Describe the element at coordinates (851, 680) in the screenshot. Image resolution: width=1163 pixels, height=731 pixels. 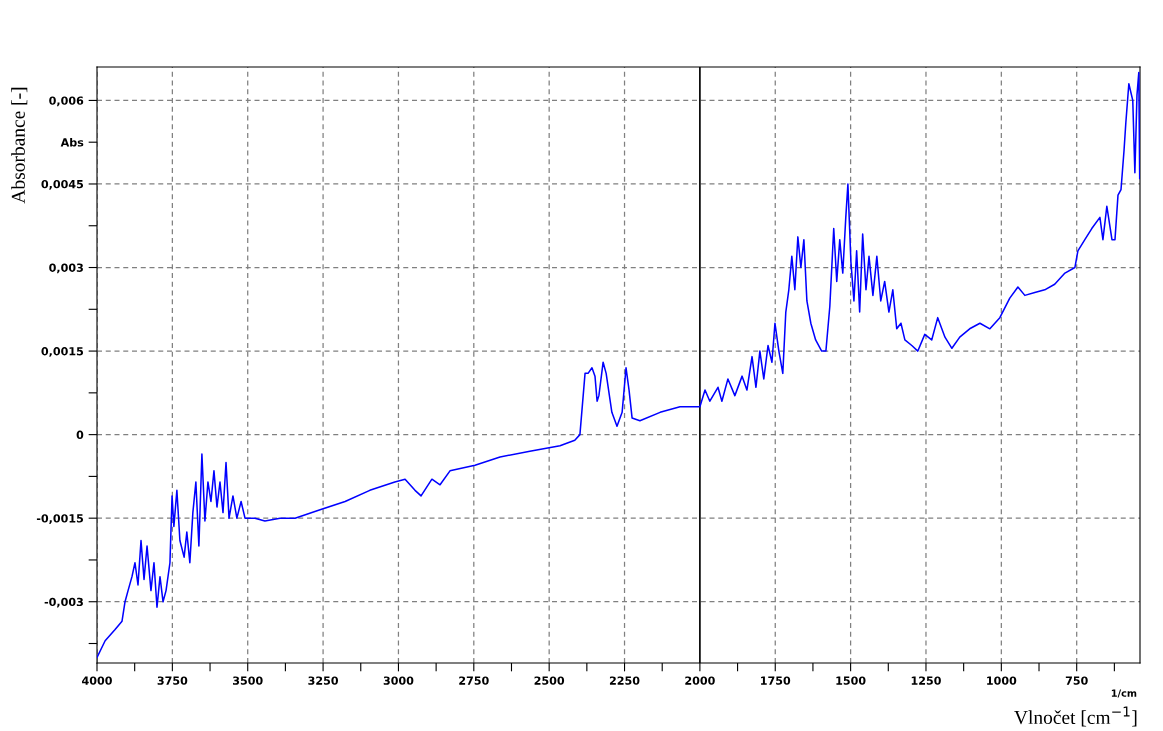
I see `x-tick-label: 1500` at that location.